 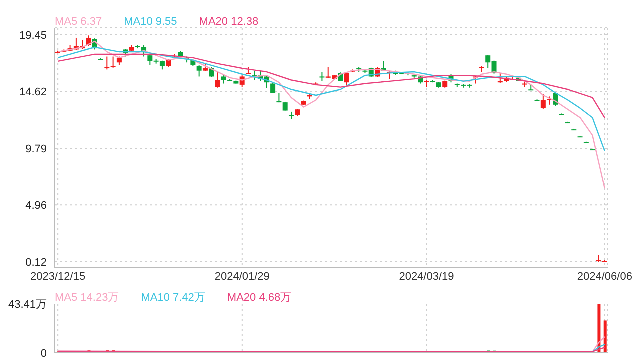 I want to click on text: MA5 14.23万, so click(x=87, y=298).